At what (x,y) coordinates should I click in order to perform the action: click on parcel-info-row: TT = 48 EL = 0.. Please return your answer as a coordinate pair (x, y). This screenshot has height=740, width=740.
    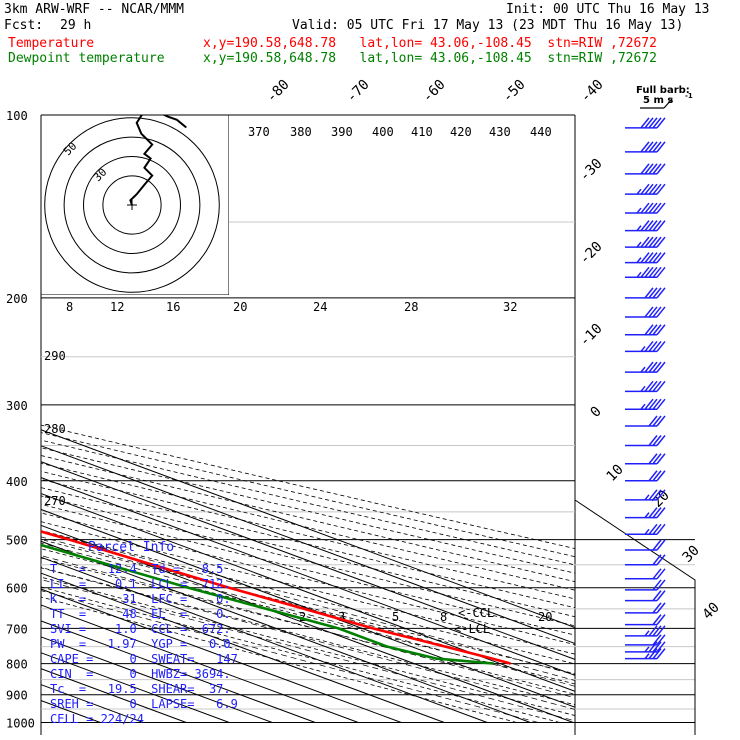
    Looking at the image, I should click on (140, 614).